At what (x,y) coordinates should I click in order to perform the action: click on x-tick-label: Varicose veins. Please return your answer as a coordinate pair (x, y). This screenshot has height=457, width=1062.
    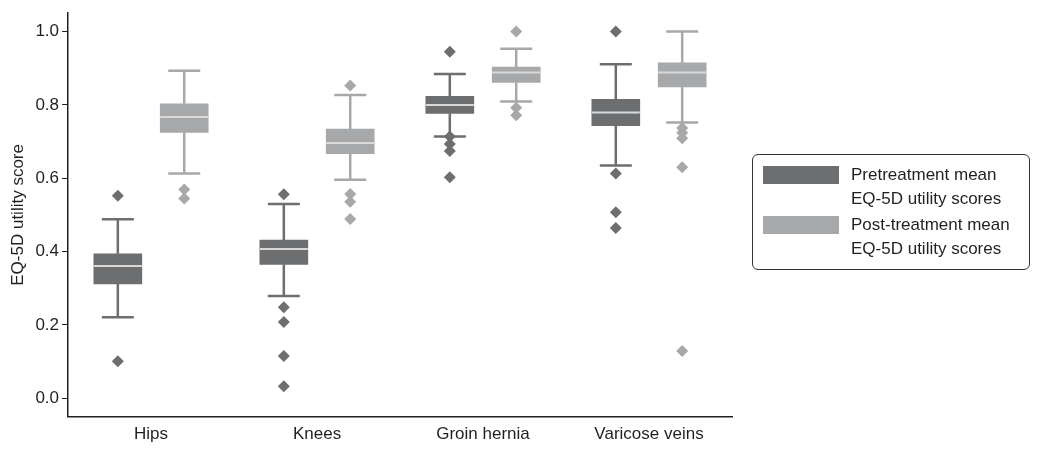
    Looking at the image, I should click on (649, 434).